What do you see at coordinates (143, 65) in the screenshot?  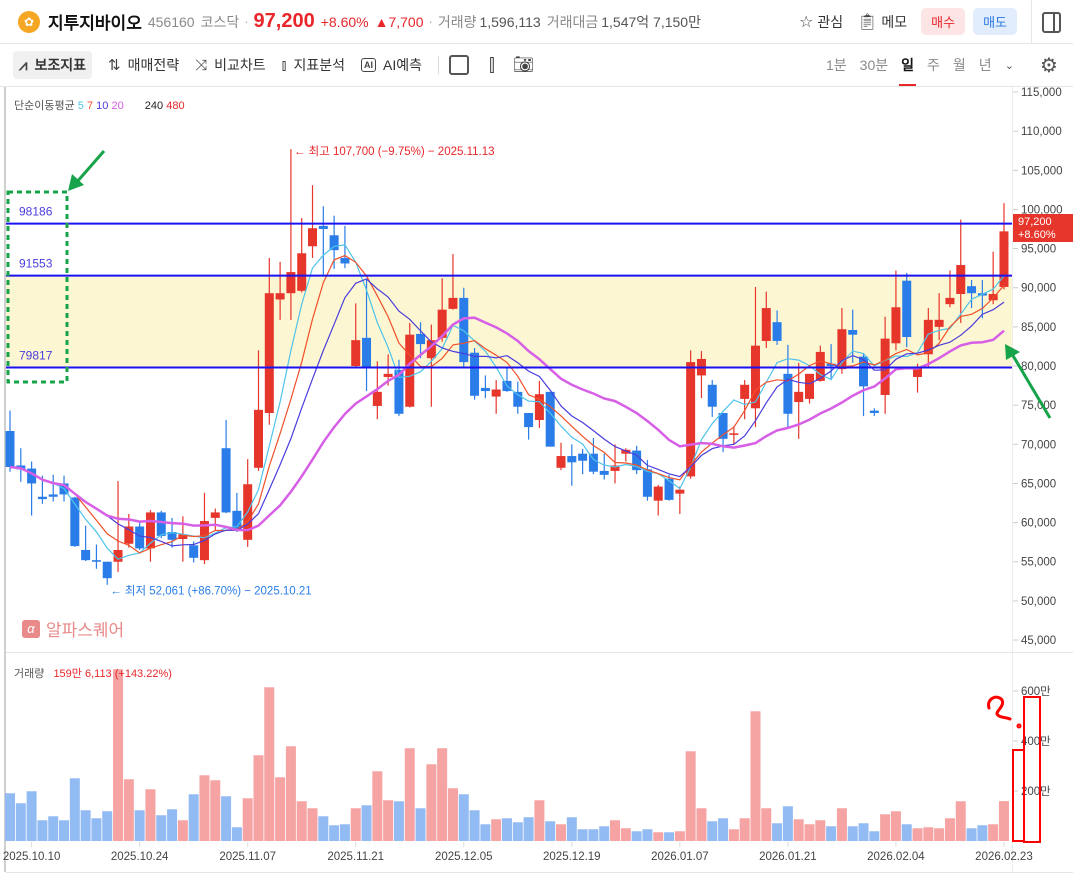 I see `strategy-button: ⇅ 매매전략` at bounding box center [143, 65].